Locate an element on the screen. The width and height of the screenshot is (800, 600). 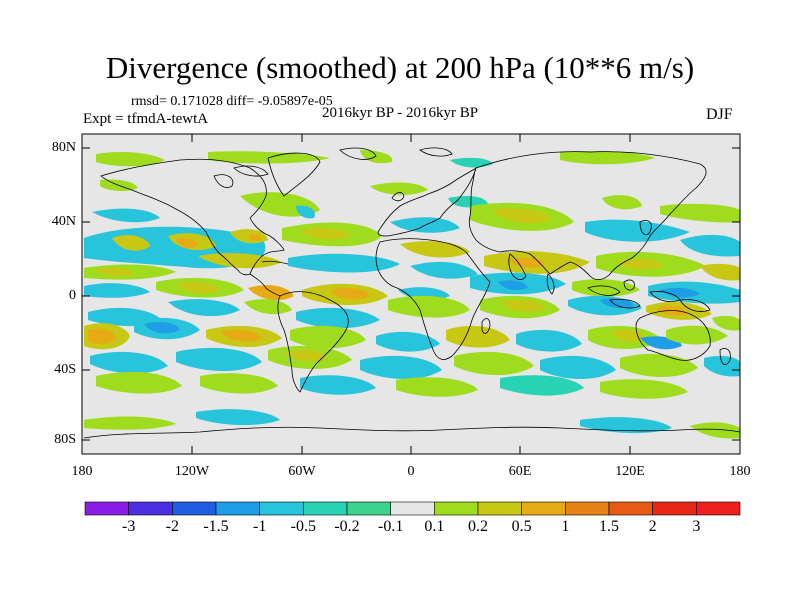
colorbar-label: -1.5 is located at coordinates (216, 526).